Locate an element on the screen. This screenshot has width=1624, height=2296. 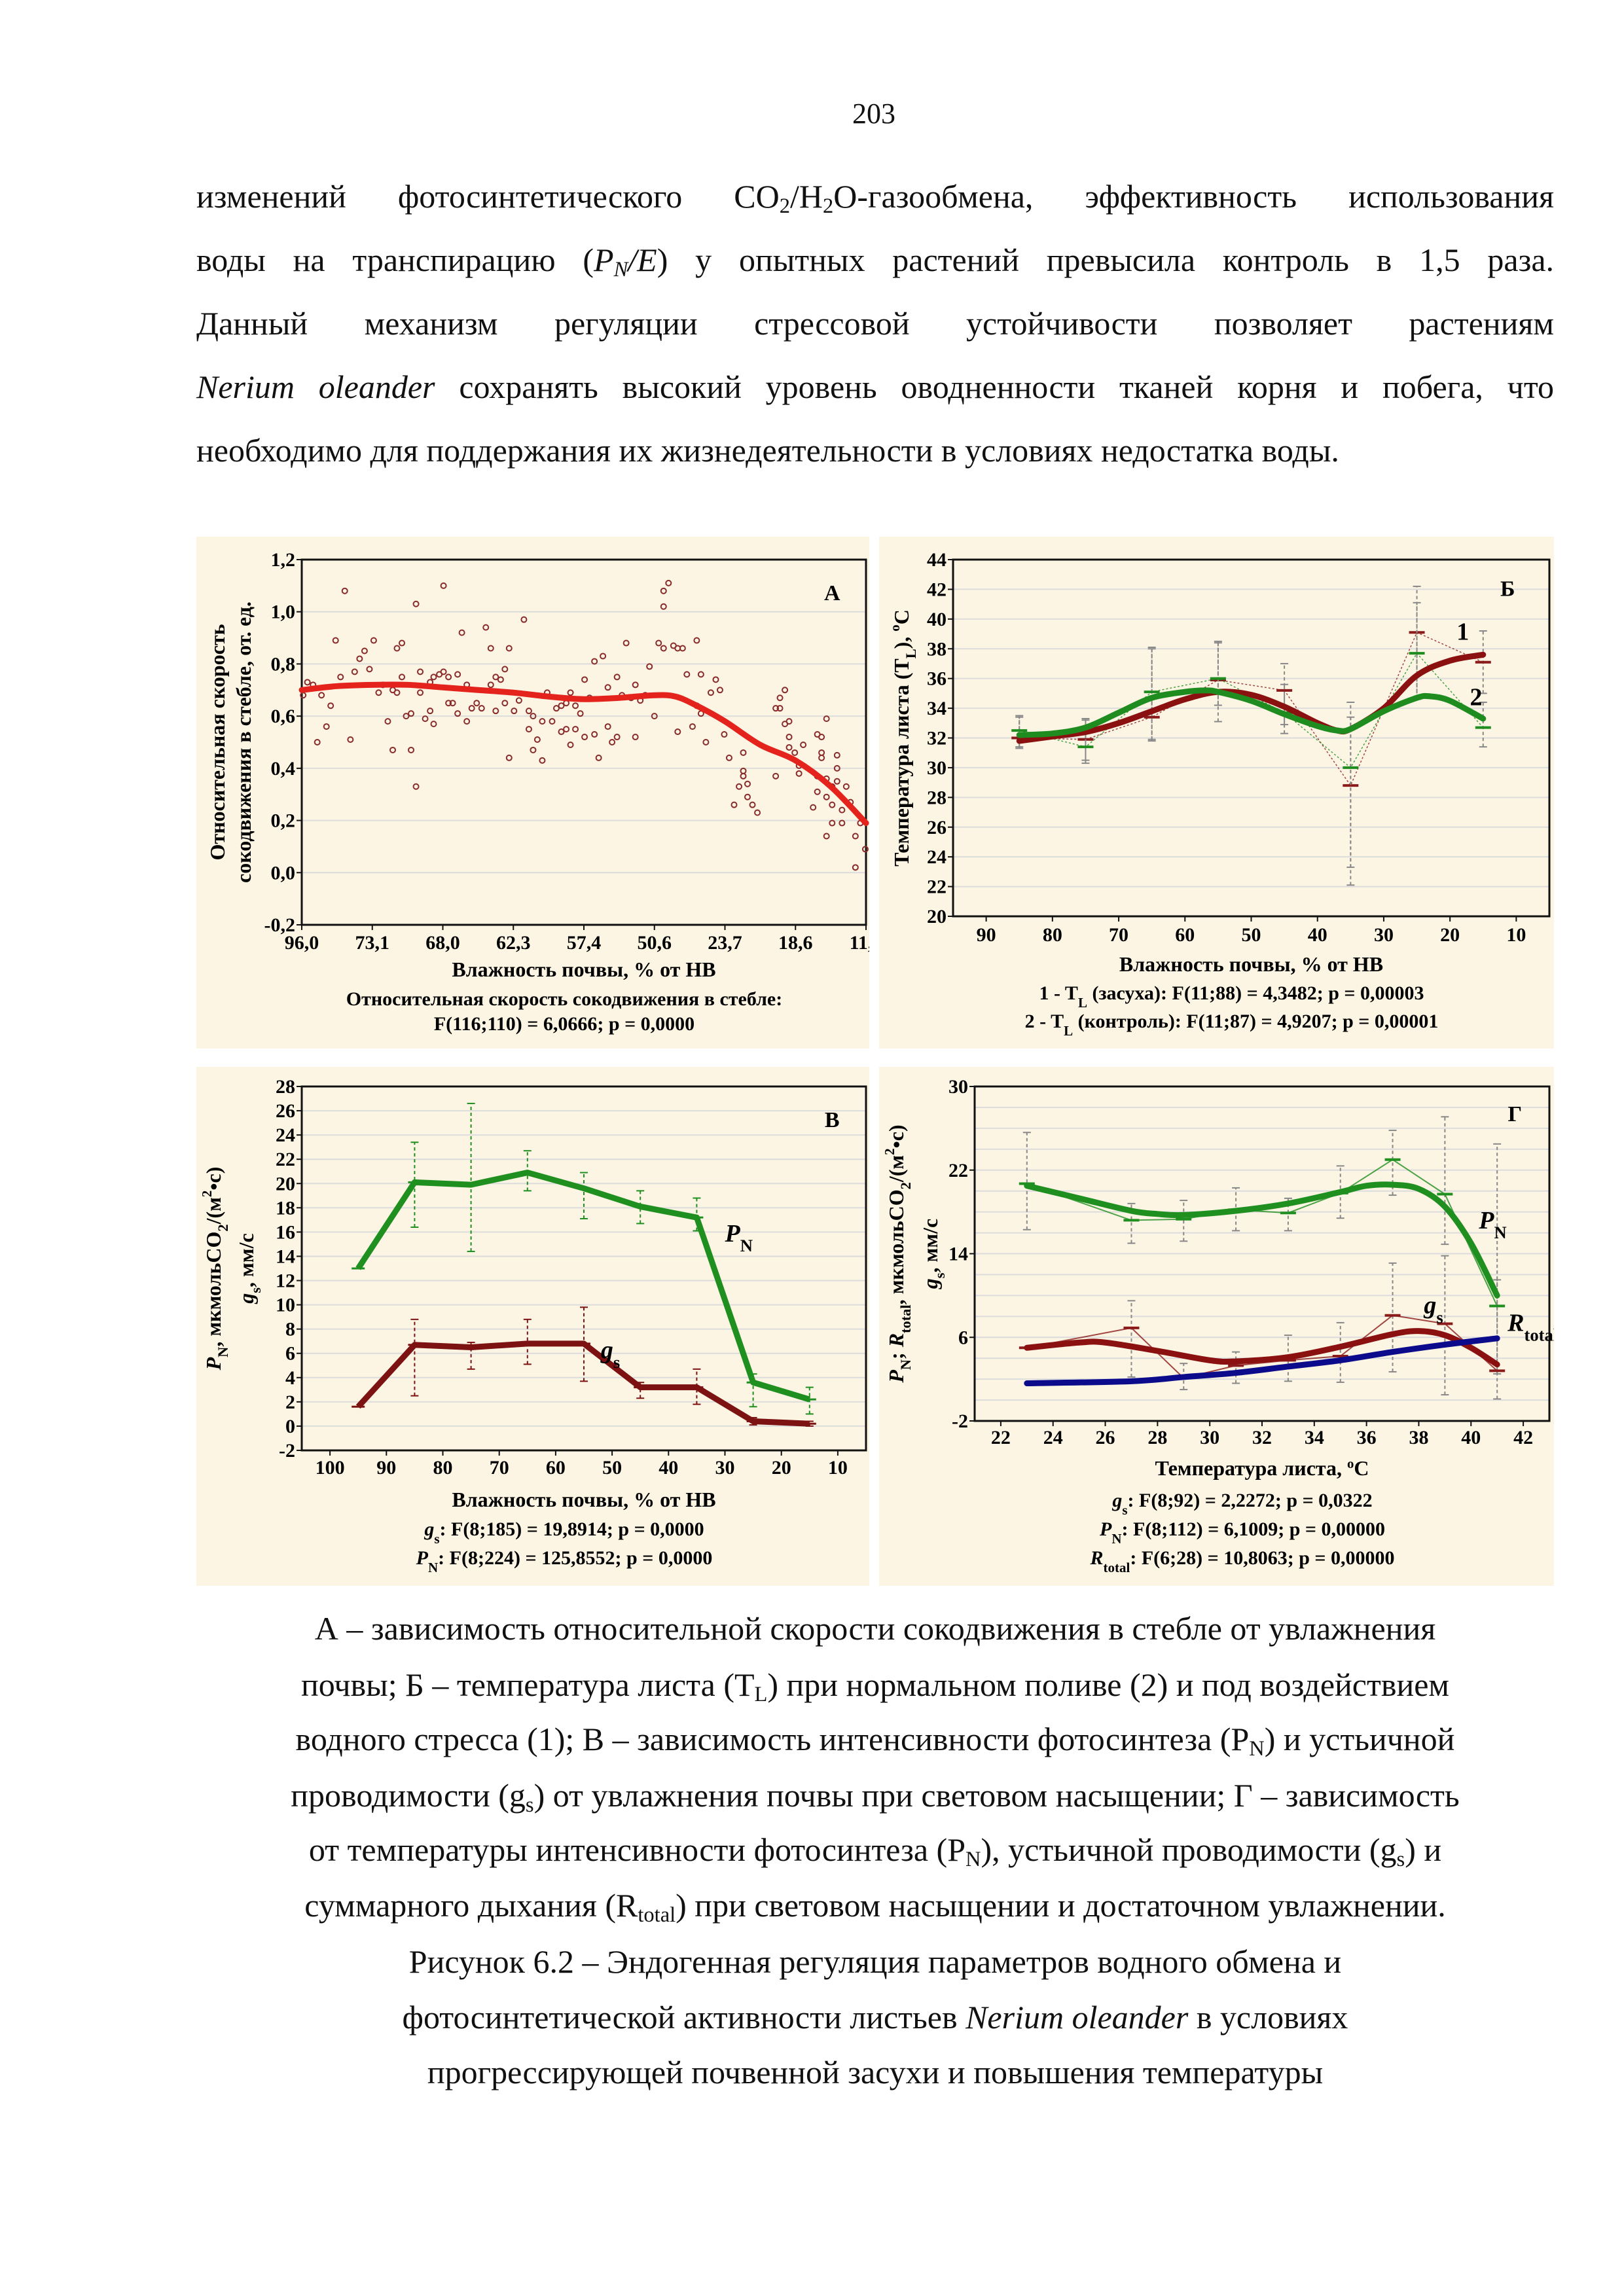
y-tick-label: 32 is located at coordinates (937, 738).